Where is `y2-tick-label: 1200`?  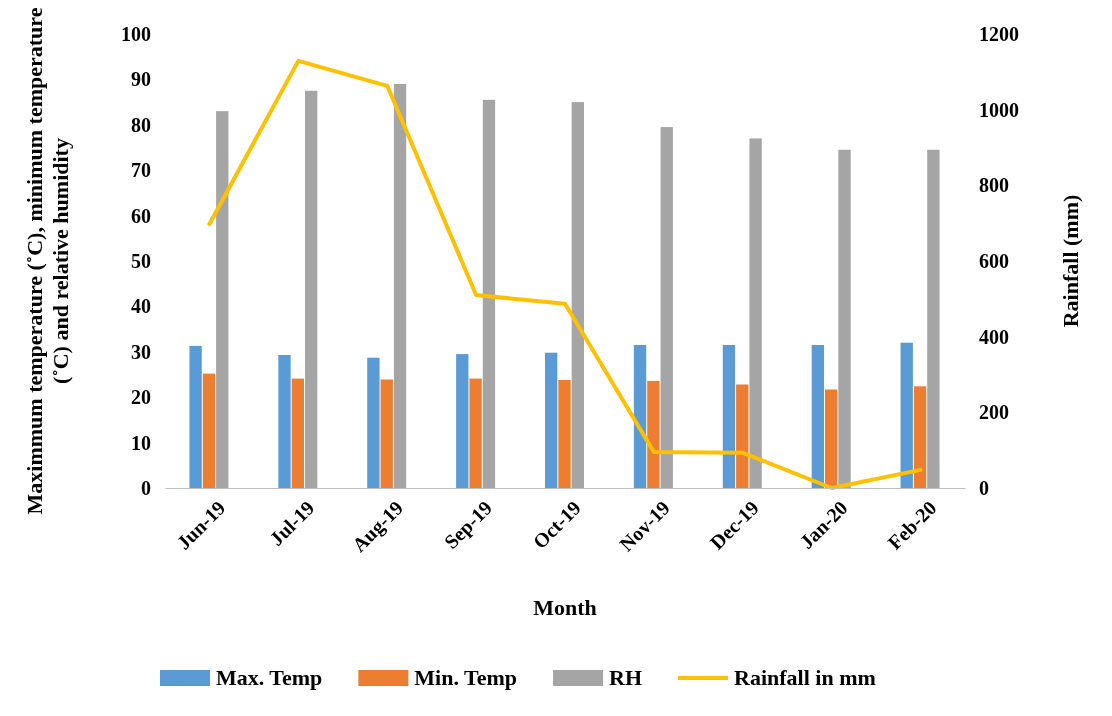 y2-tick-label: 1200 is located at coordinates (999, 33).